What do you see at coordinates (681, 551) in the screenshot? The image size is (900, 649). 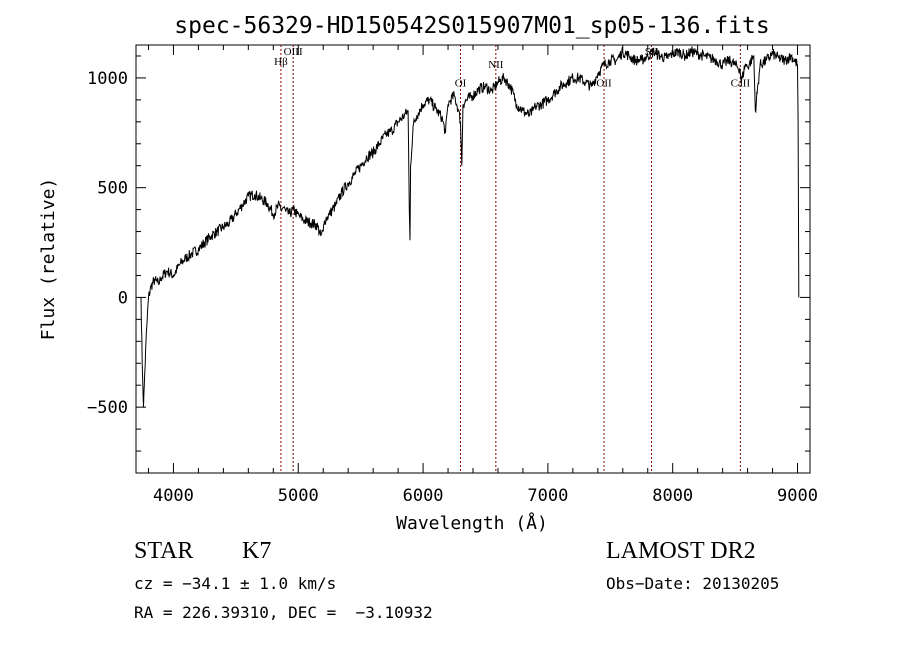 I see `survey-name: LAMOST DR2` at bounding box center [681, 551].